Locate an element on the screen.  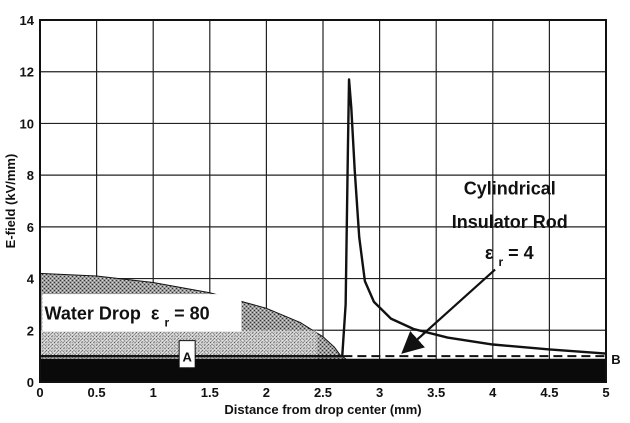
y-tick-label: 10 is located at coordinates (27, 123).